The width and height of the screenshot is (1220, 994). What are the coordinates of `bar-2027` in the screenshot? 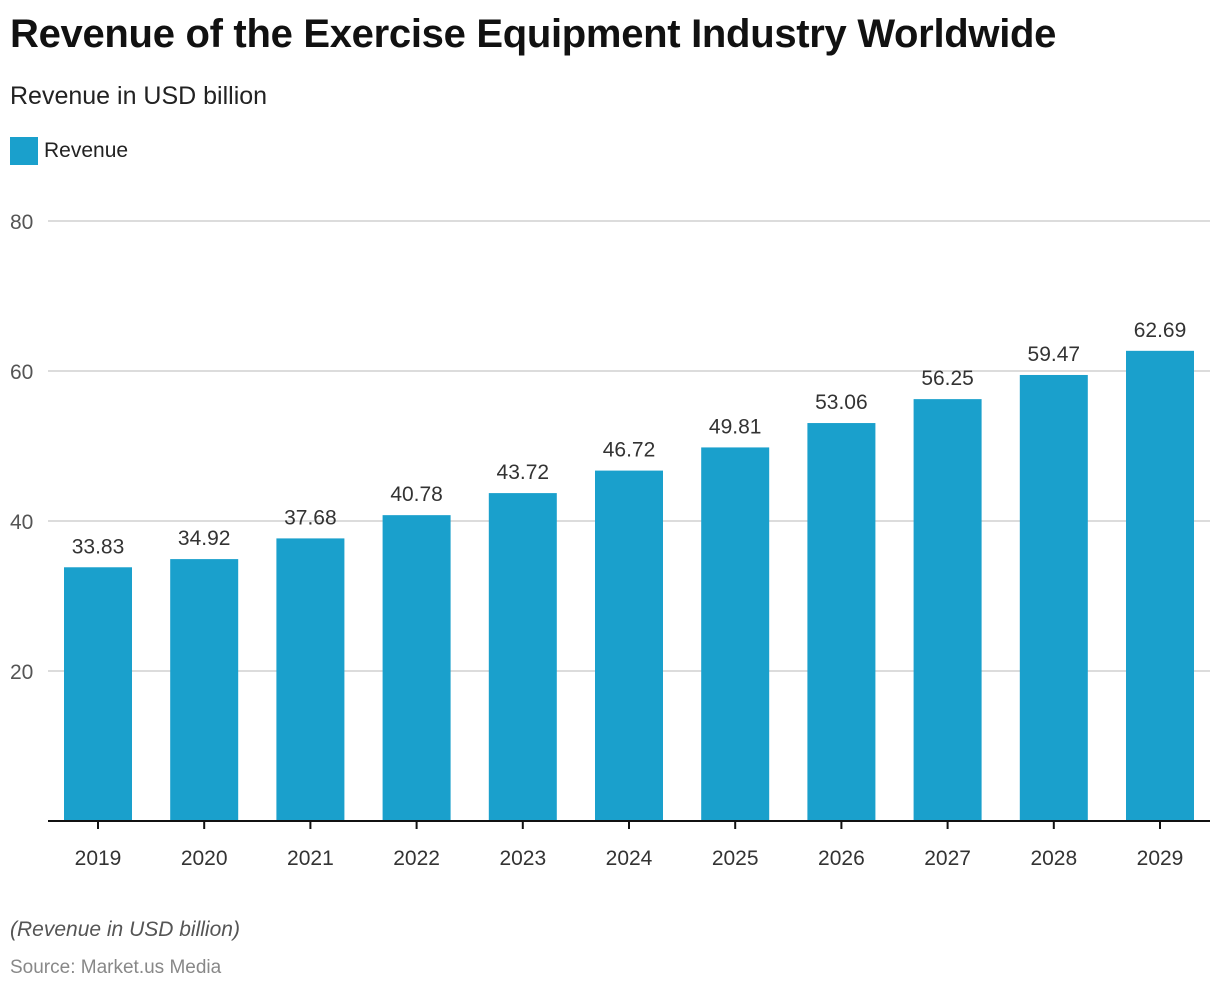 It's located at (947, 610).